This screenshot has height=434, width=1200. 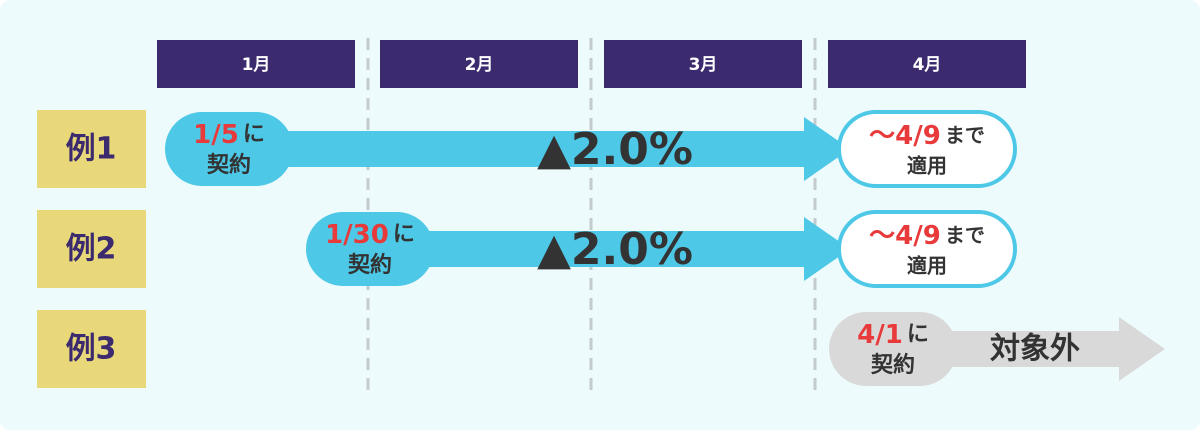 I want to click on month-label: 3月, so click(x=703, y=65).